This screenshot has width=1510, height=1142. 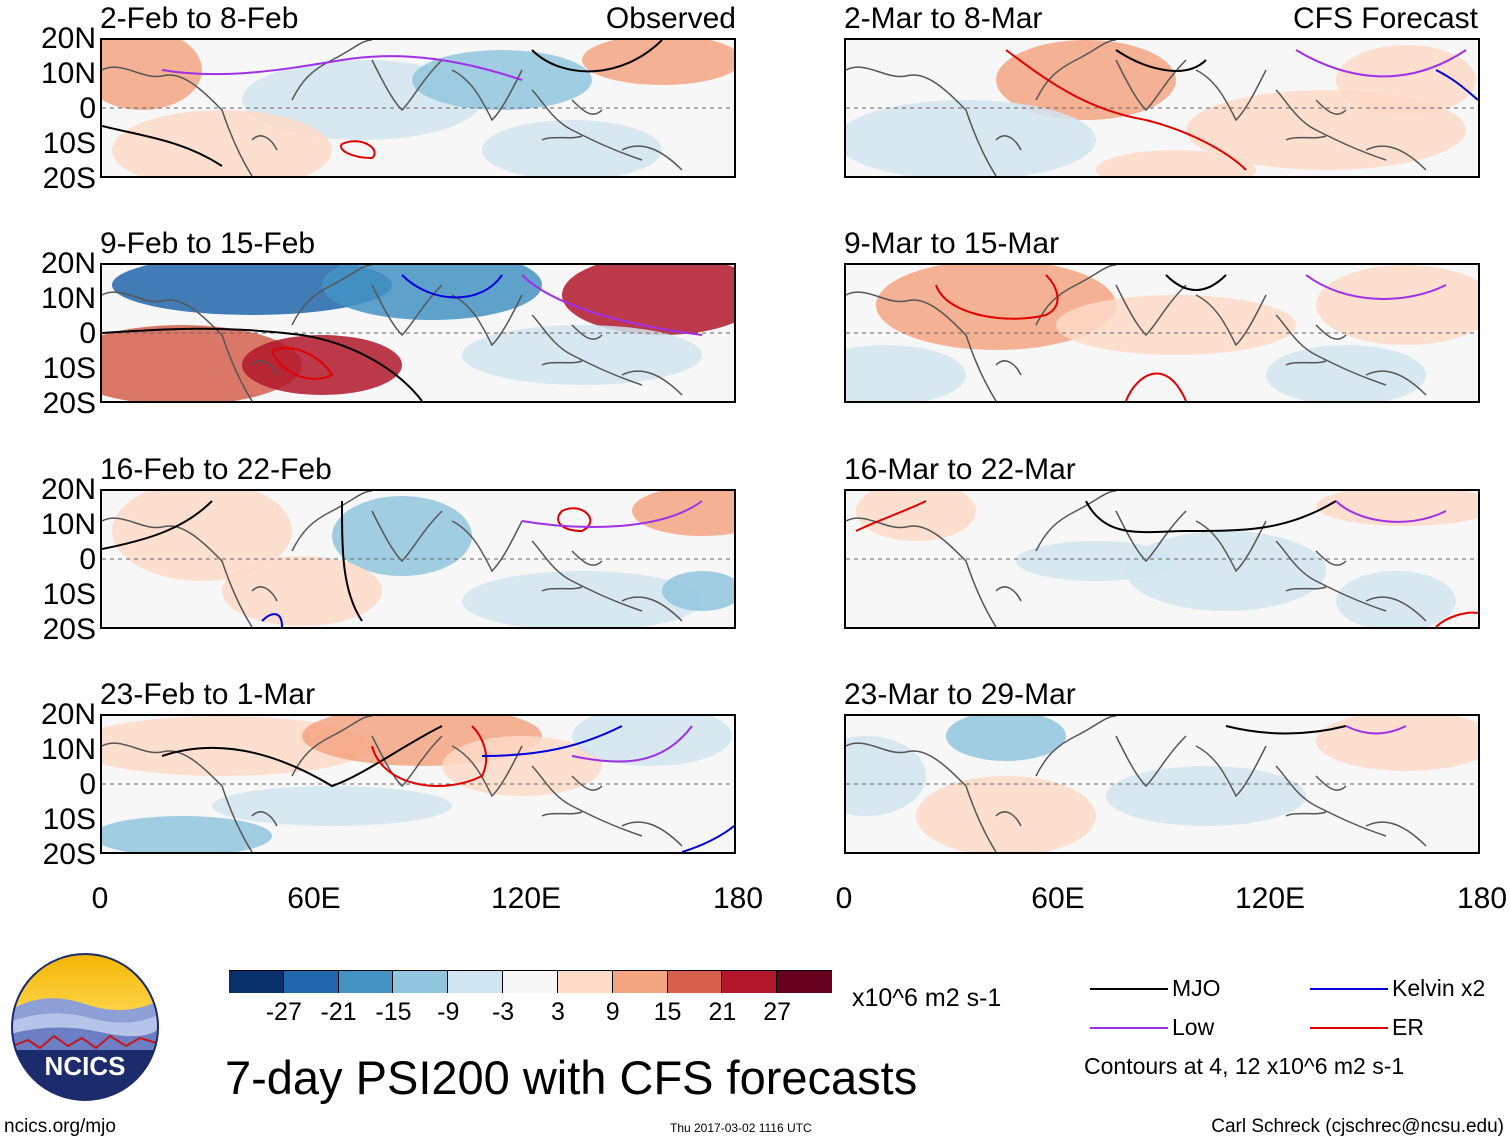 I want to click on lon-label-60e: 60E, so click(x=314, y=898).